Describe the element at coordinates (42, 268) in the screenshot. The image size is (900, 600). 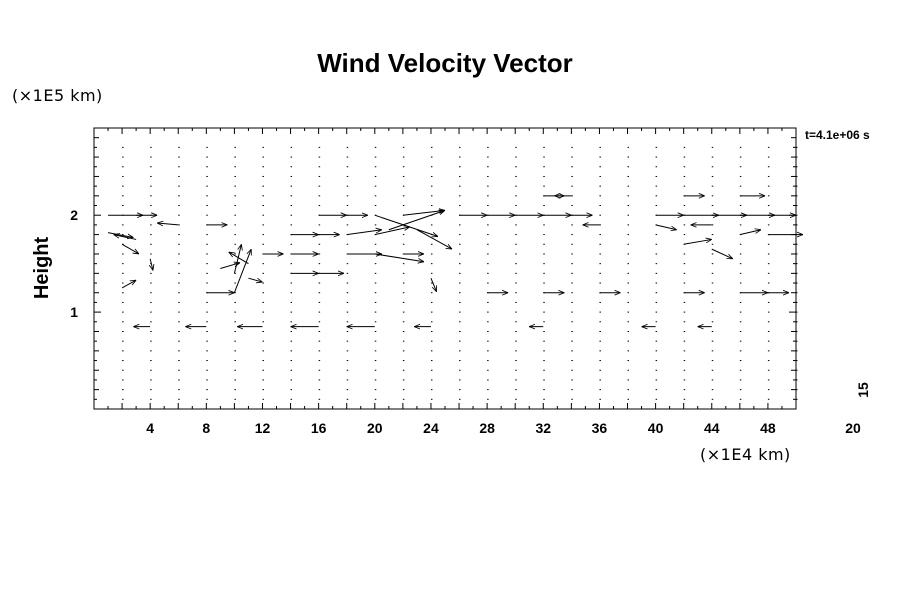
I see `y-axis-label: Height` at that location.